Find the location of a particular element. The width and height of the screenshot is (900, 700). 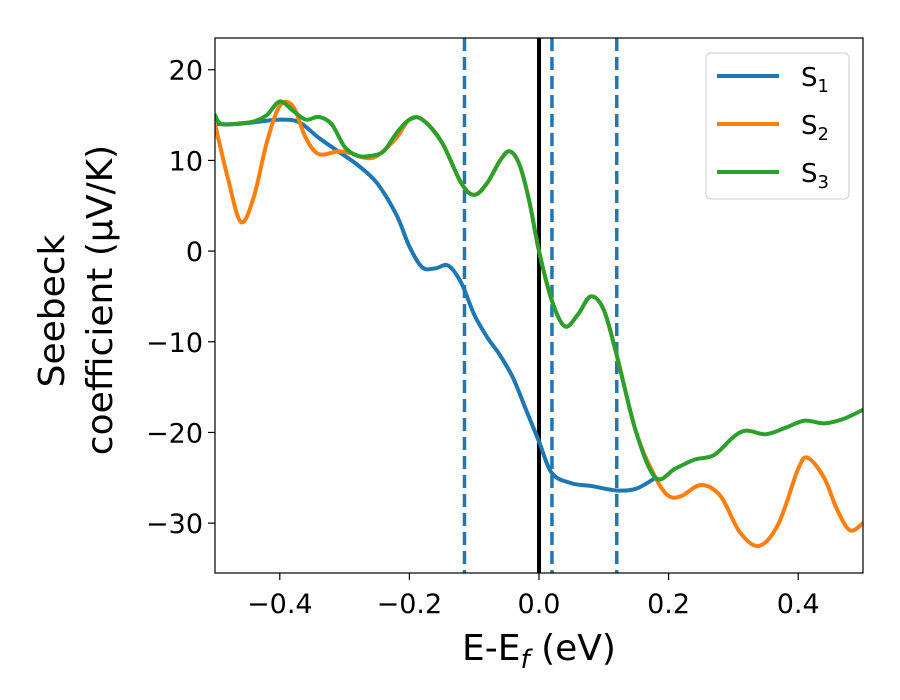

legend-label-s2: S2 is located at coordinates (815, 128).